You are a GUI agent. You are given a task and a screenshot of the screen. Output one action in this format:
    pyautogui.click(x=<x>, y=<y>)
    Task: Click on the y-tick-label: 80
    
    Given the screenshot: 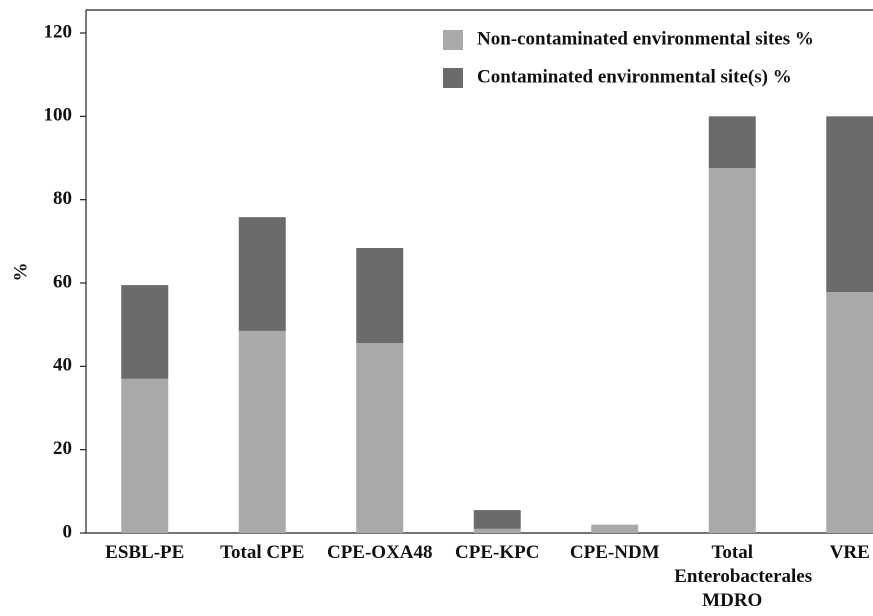 What is the action you would take?
    pyautogui.click(x=62, y=198)
    